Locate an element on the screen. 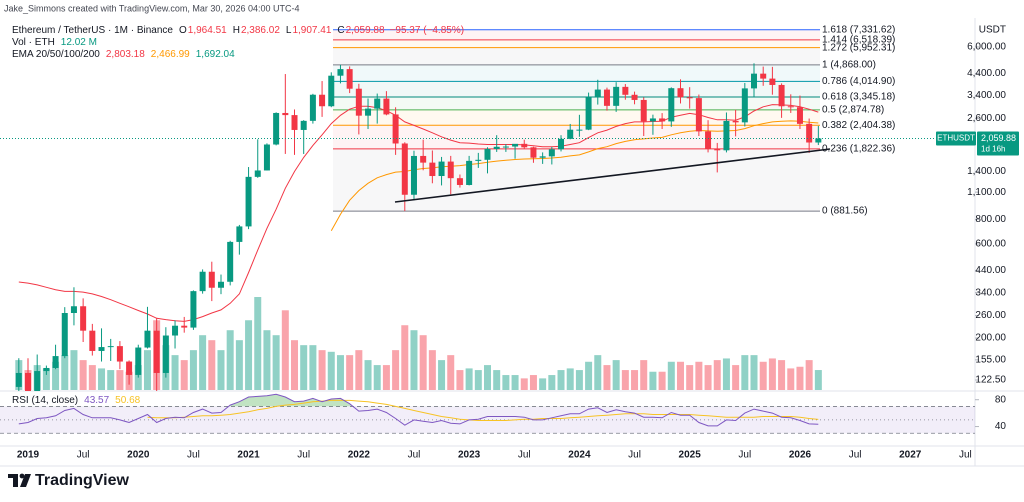 This screenshot has height=502, width=1024. x-tick-label: 2022 is located at coordinates (359, 455).